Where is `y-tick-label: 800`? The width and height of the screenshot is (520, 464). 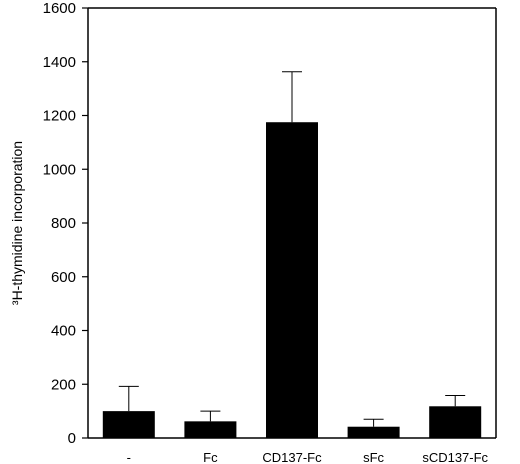
y-tick-label: 800 is located at coordinates (63, 223).